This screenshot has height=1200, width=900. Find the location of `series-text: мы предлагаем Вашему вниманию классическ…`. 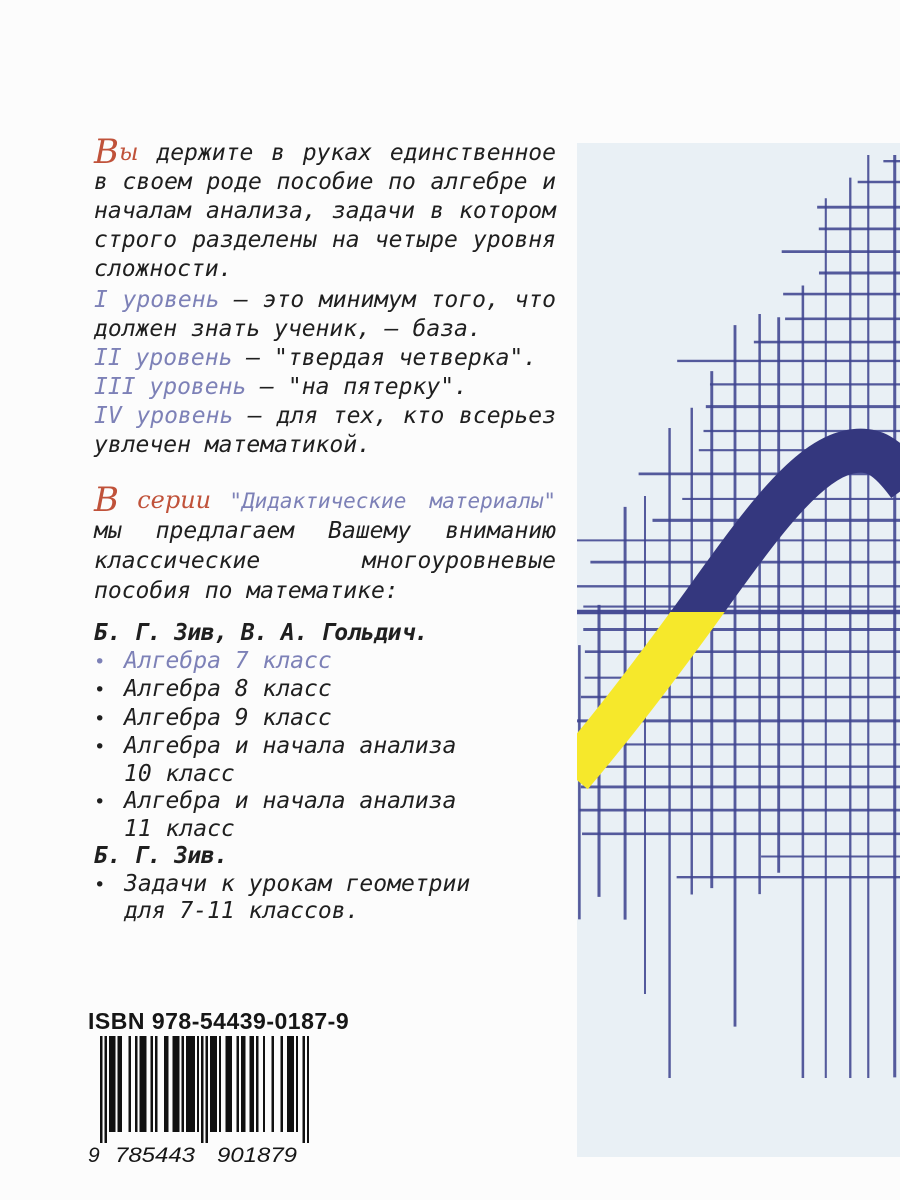

series-text: мы предлагаем Вашему вниманию классическ… is located at coordinates (325, 561).